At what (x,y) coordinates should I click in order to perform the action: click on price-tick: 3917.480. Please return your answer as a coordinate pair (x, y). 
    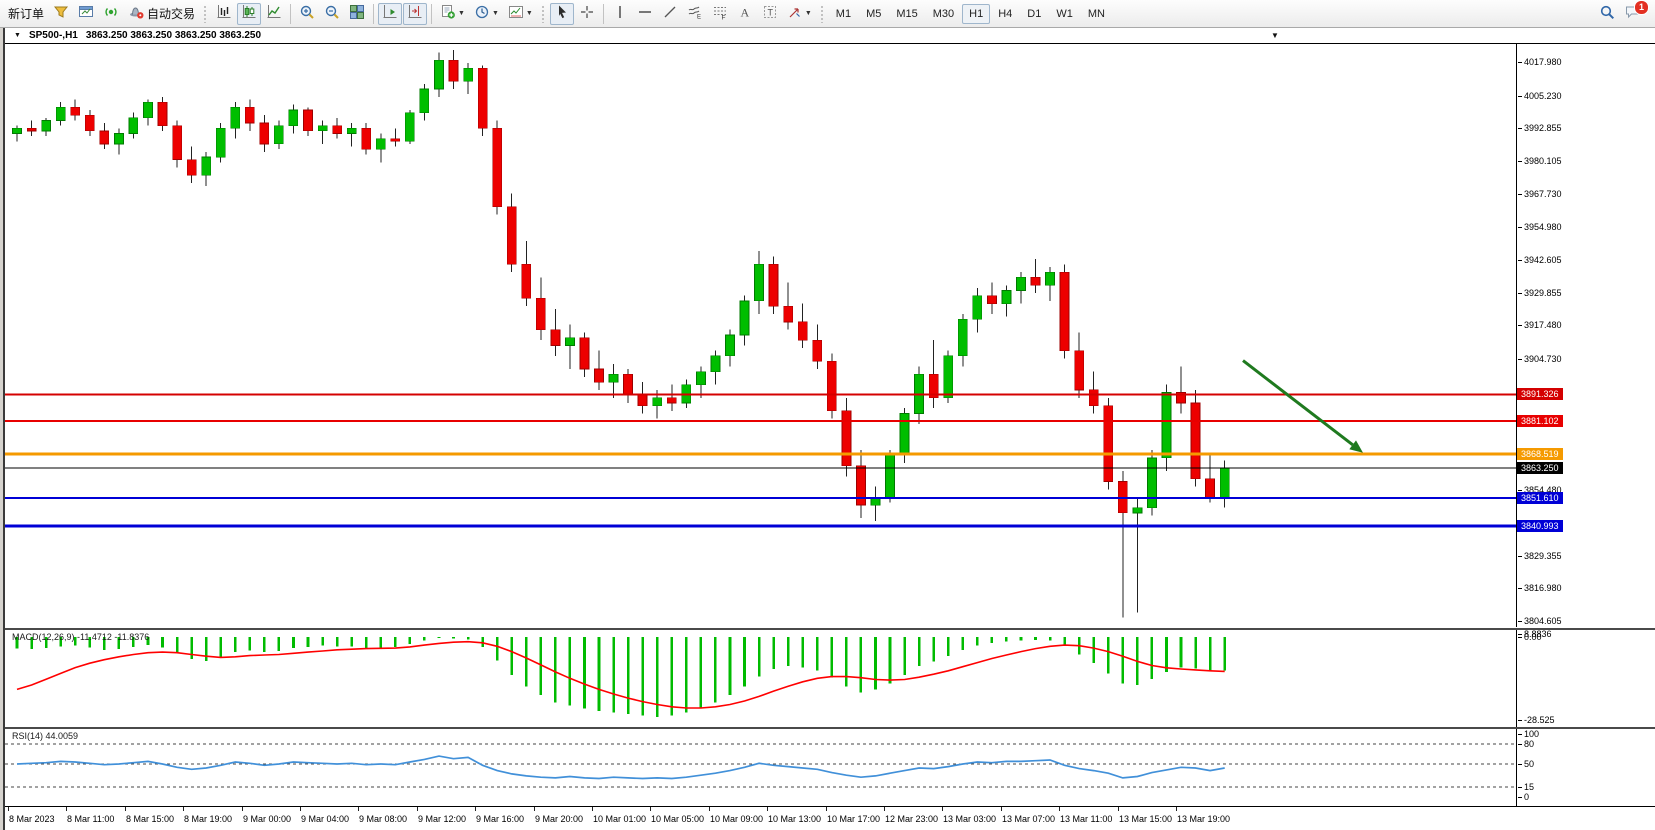
    Looking at the image, I should click on (1540, 325).